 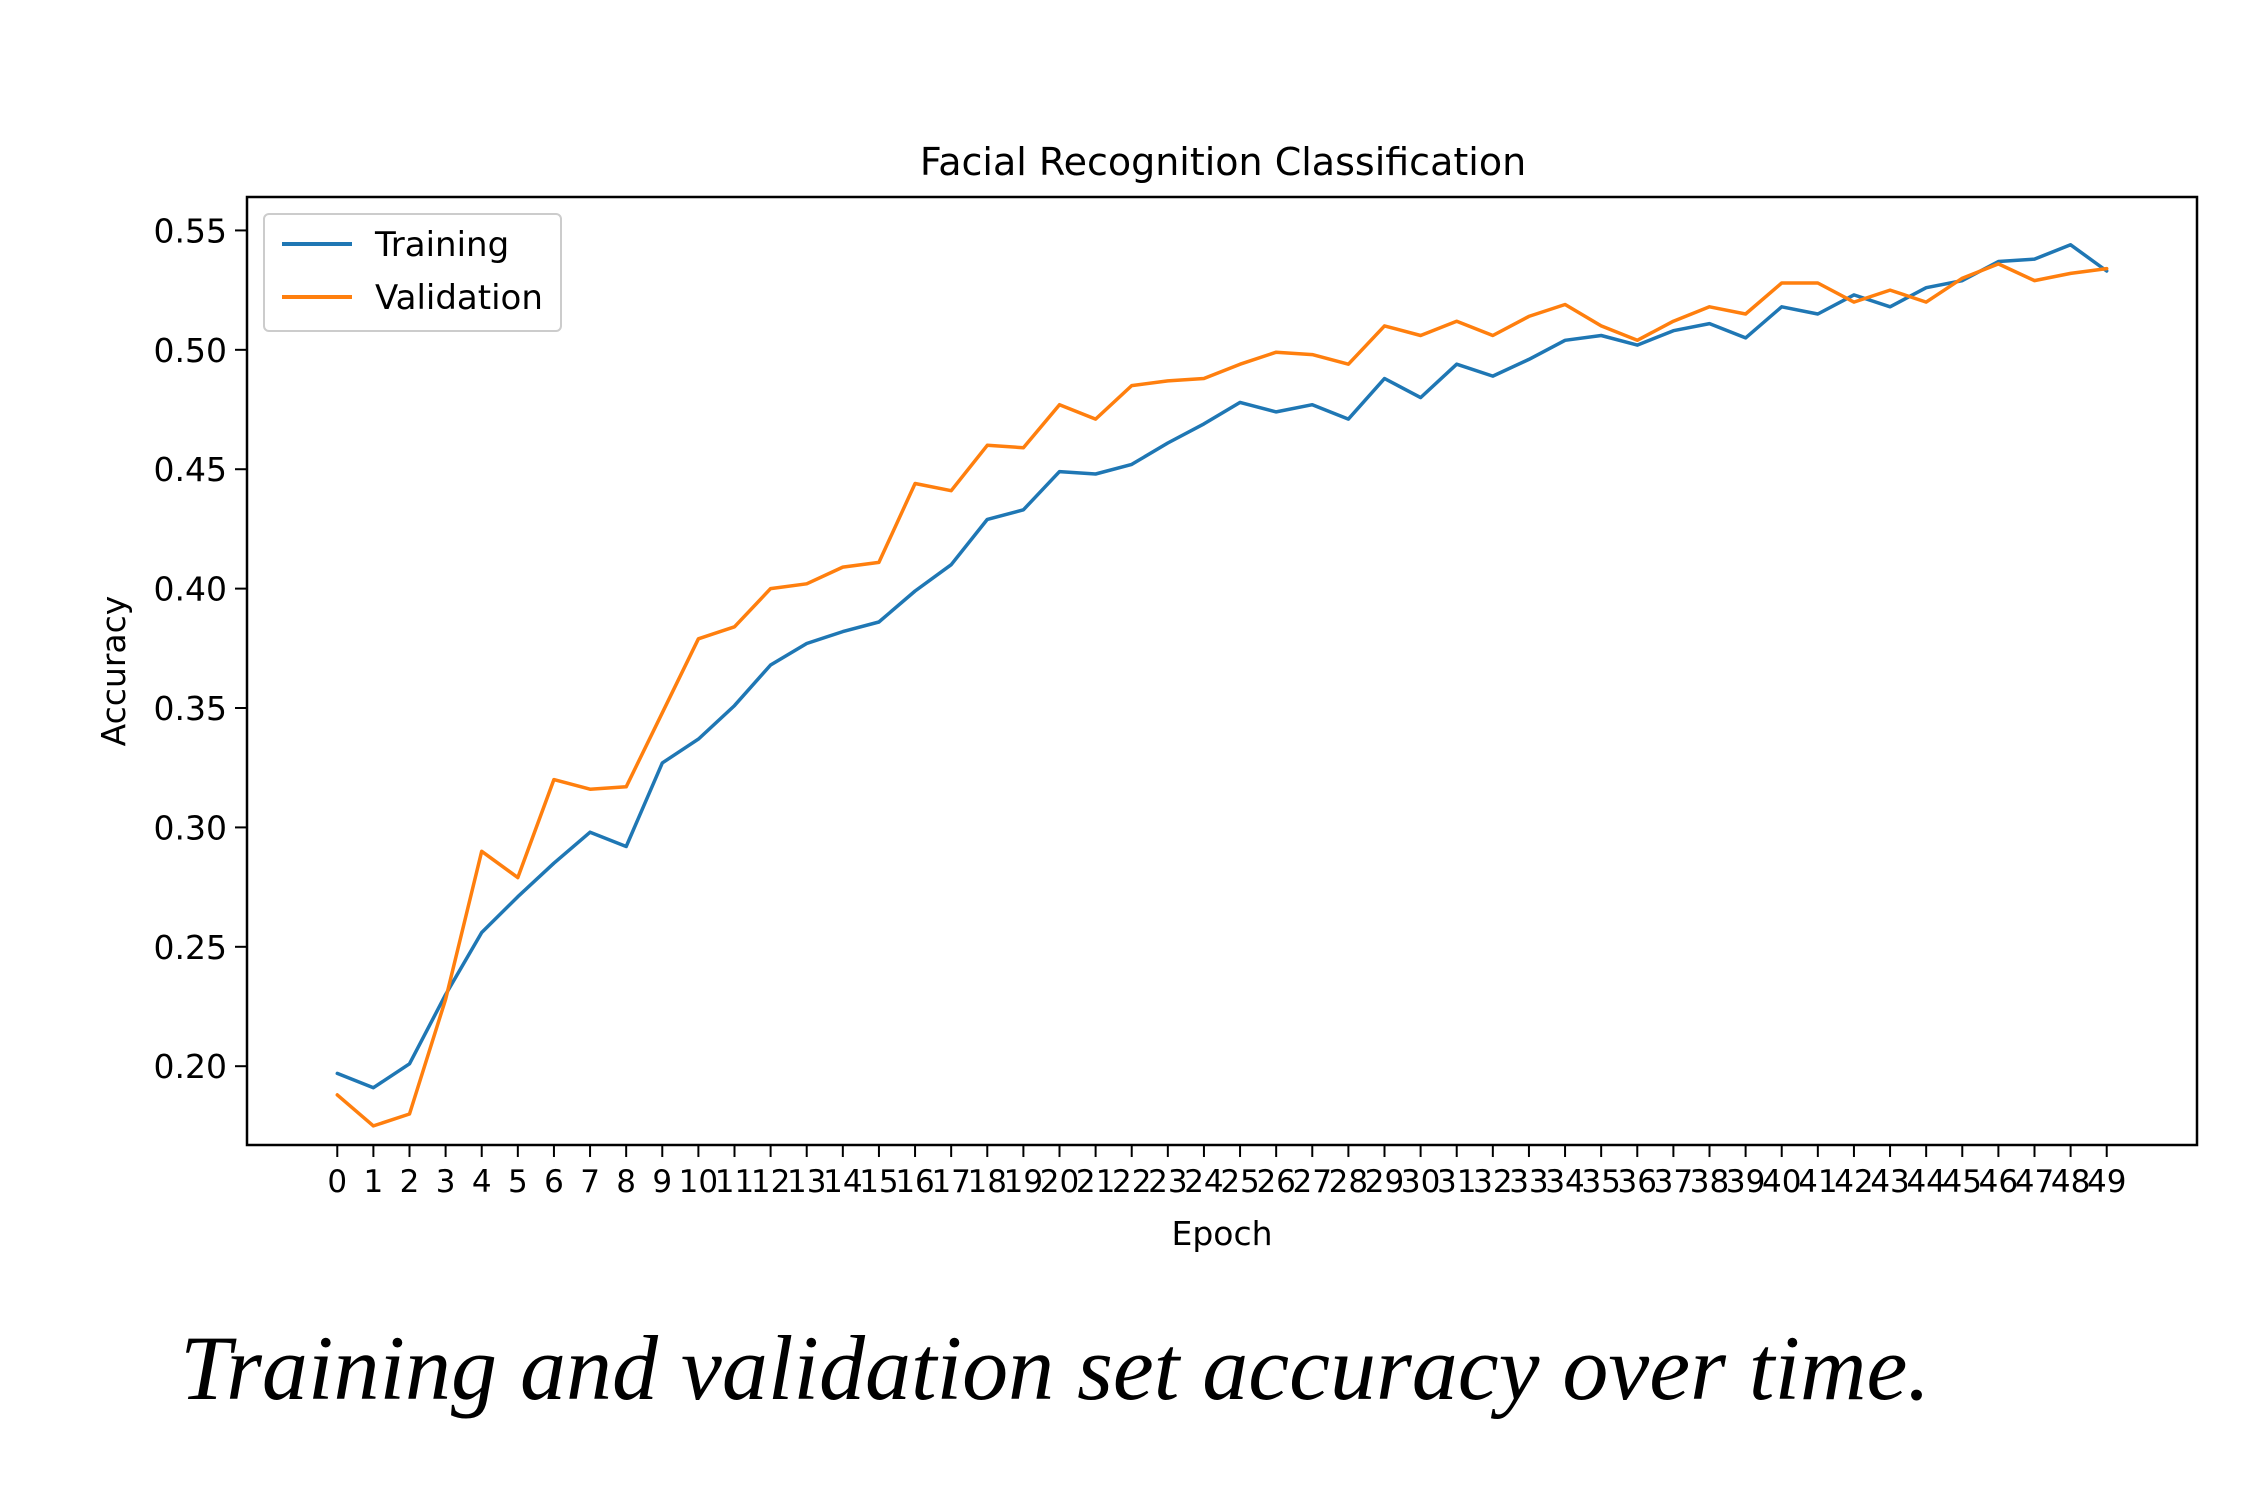 I want to click on x-tick-label: 8, so click(x=626, y=1182).